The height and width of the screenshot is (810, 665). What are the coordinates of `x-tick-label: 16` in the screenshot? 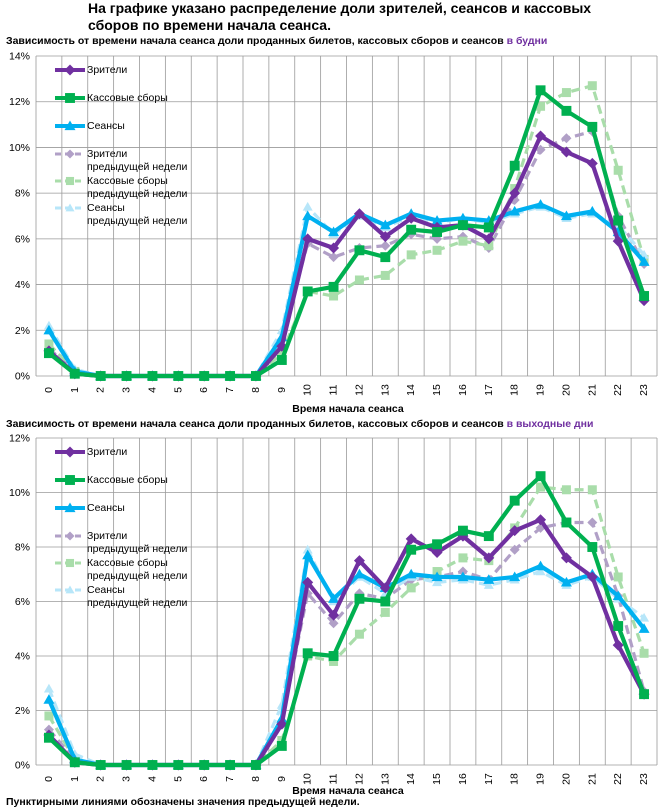 It's located at (463, 390).